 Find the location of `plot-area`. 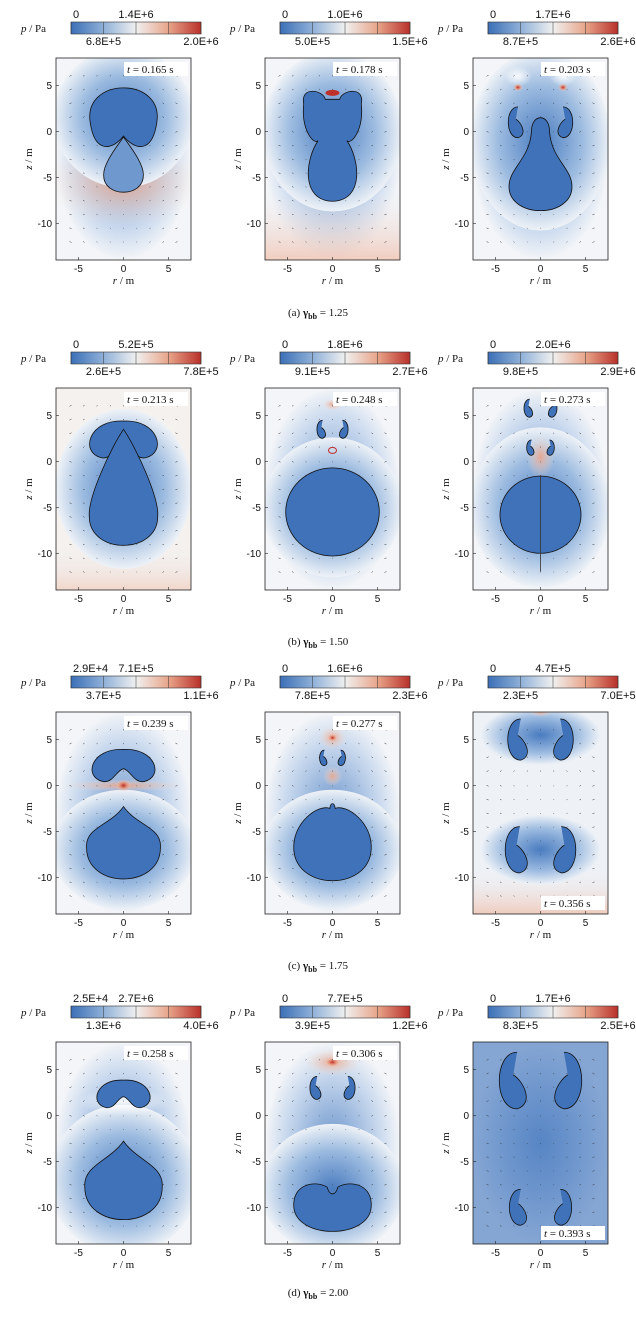

plot-area is located at coordinates (540, 1143).